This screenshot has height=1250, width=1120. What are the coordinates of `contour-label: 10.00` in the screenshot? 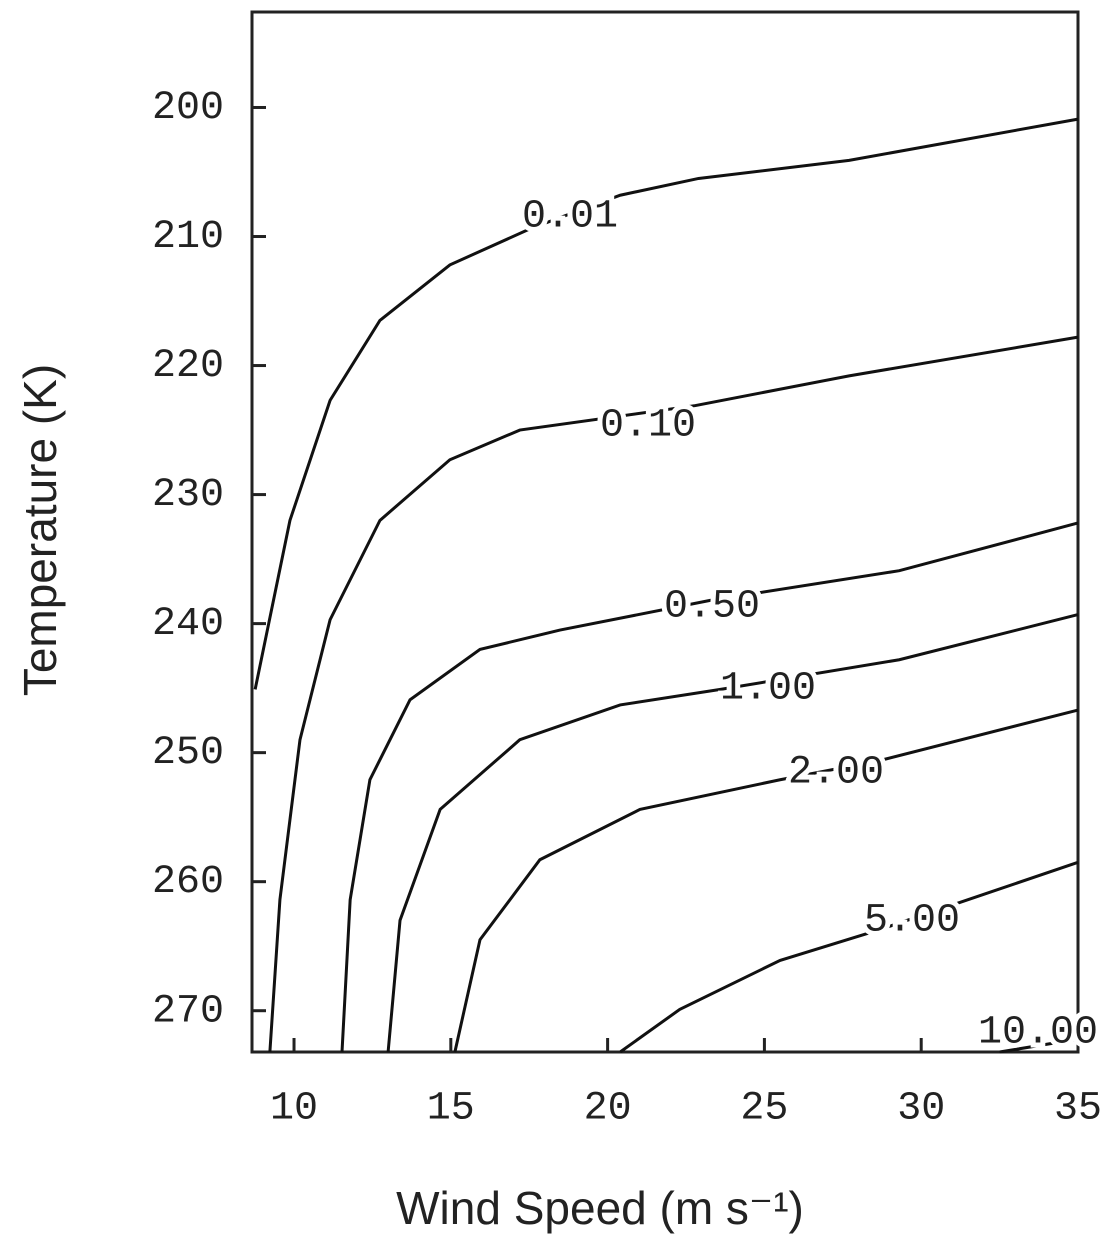 It's located at (1038, 1033).